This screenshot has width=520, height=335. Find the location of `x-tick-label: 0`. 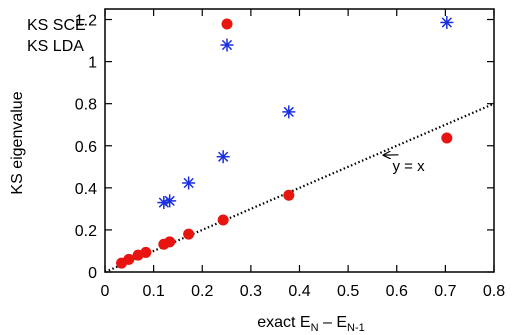

x-tick-label: 0 is located at coordinates (105, 291).